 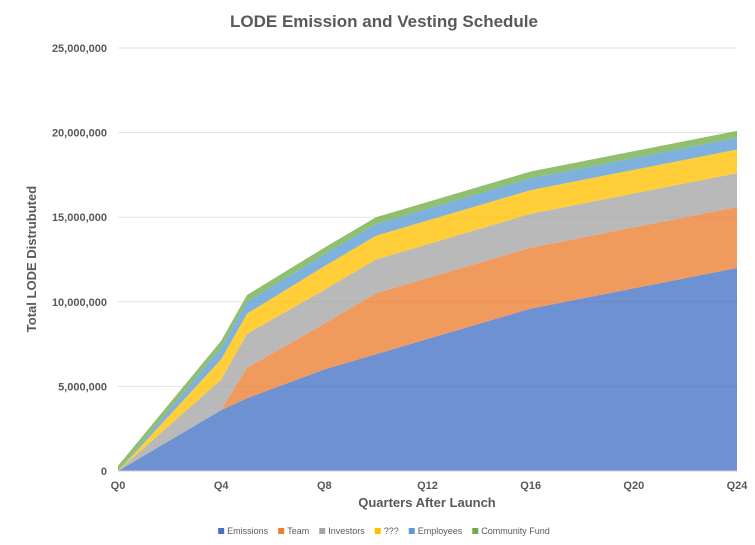 I want to click on y-axis-title: Total LODE Distrubuted, so click(x=31, y=259).